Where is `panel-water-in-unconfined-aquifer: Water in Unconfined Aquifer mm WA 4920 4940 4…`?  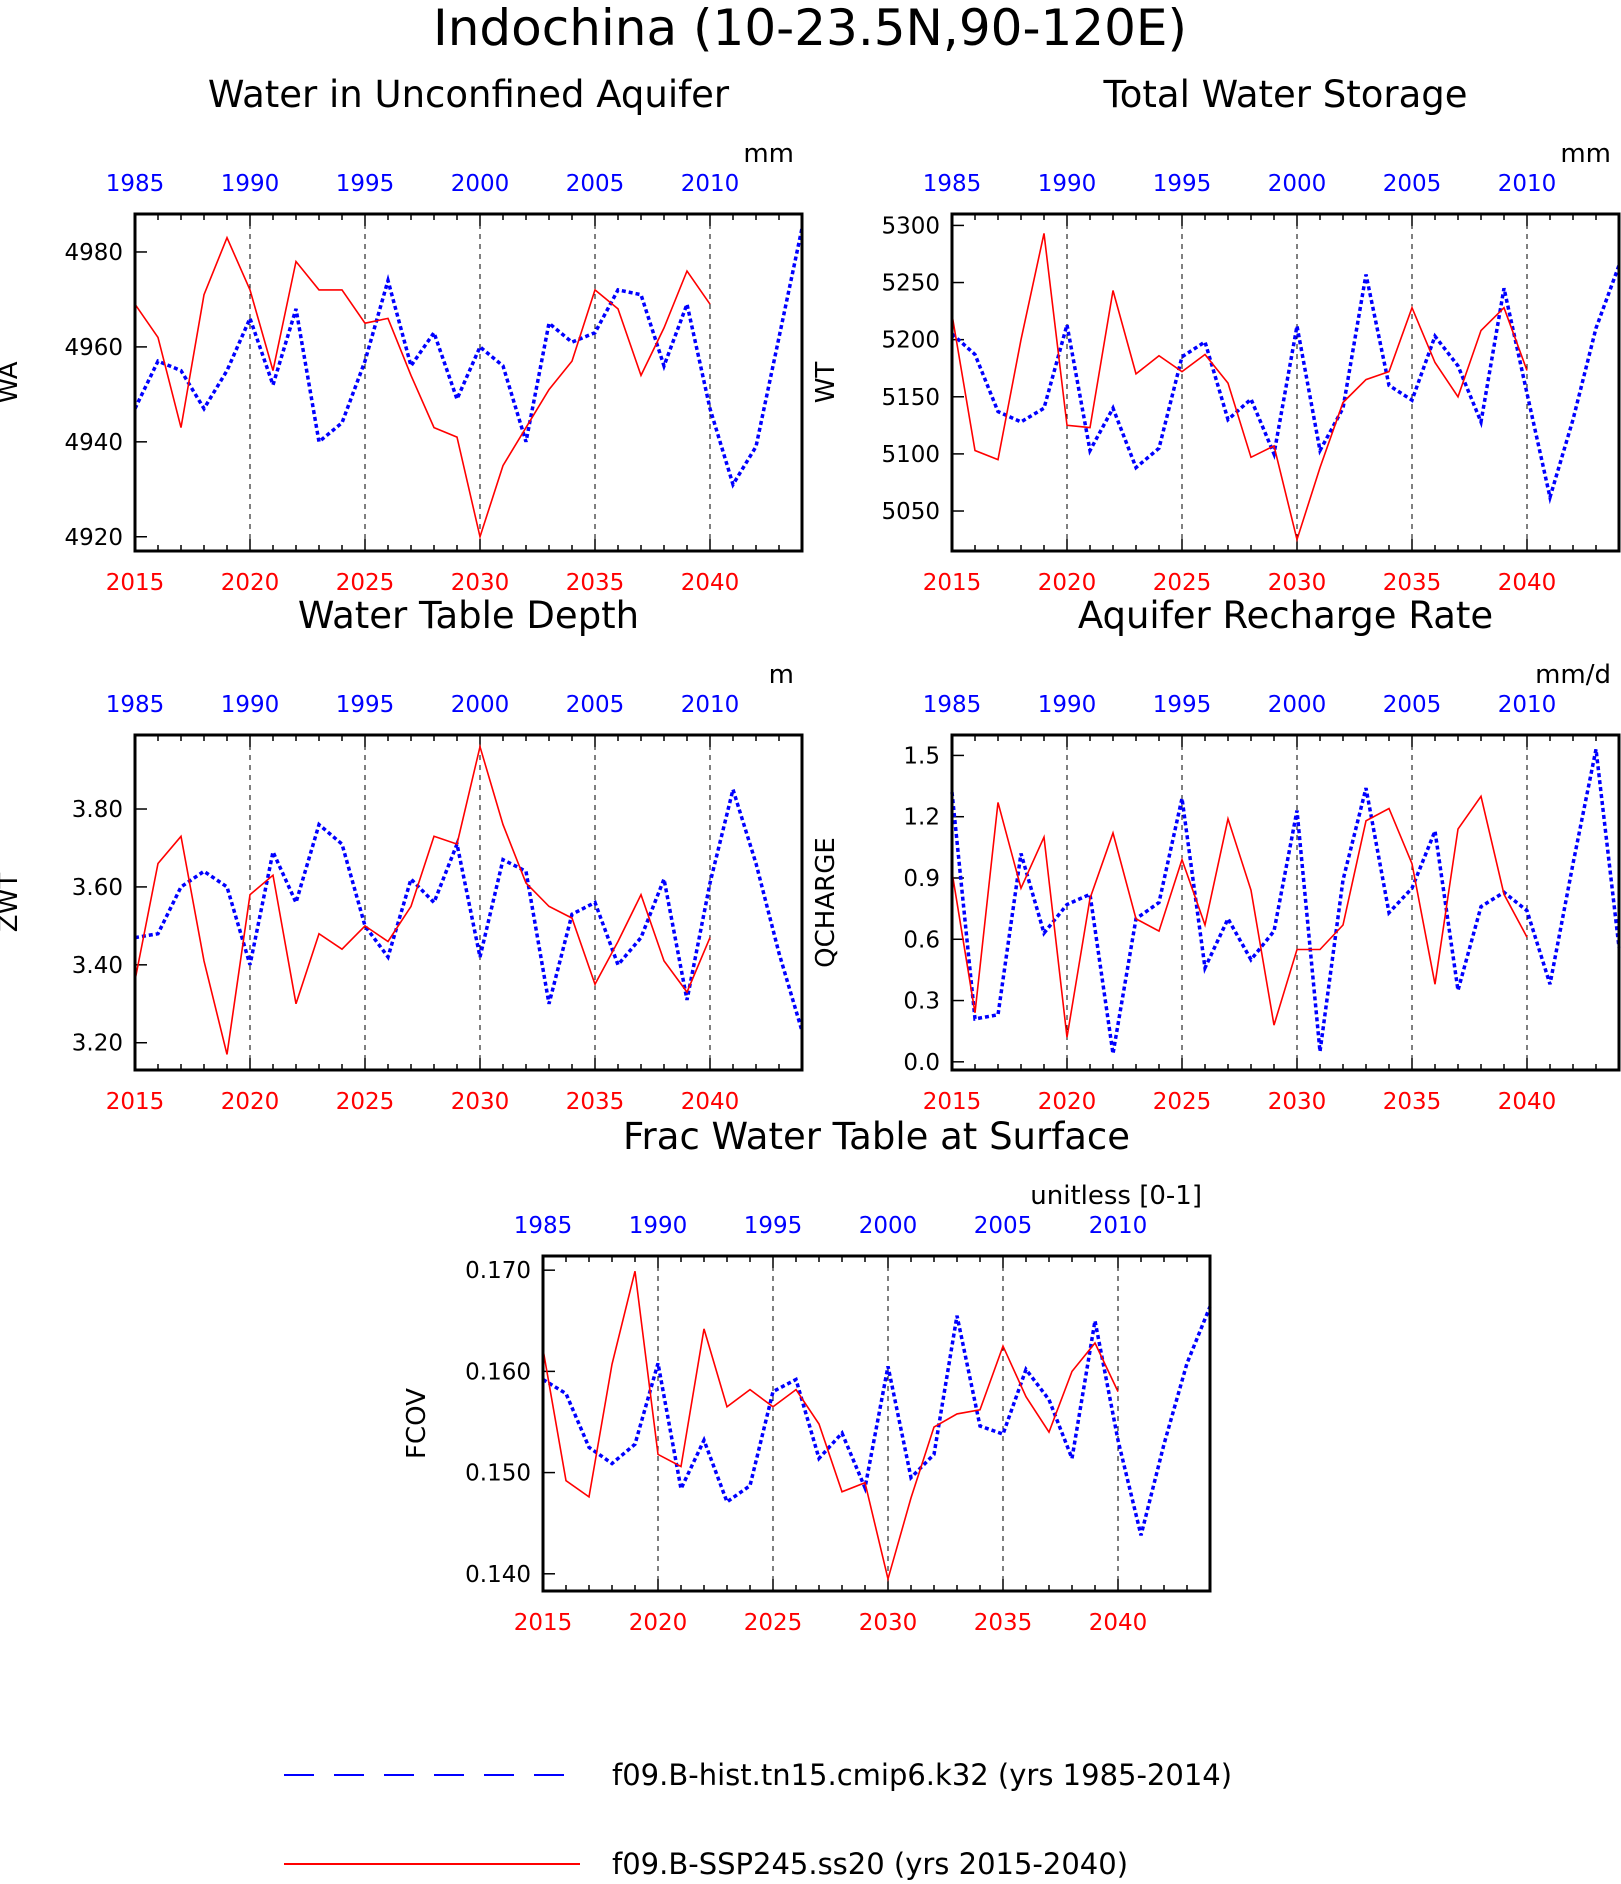
panel-water-in-unconfined-aquifer: Water in Unconfined Aquifer mm WA 4920 4940 4… is located at coordinates (402, 334).